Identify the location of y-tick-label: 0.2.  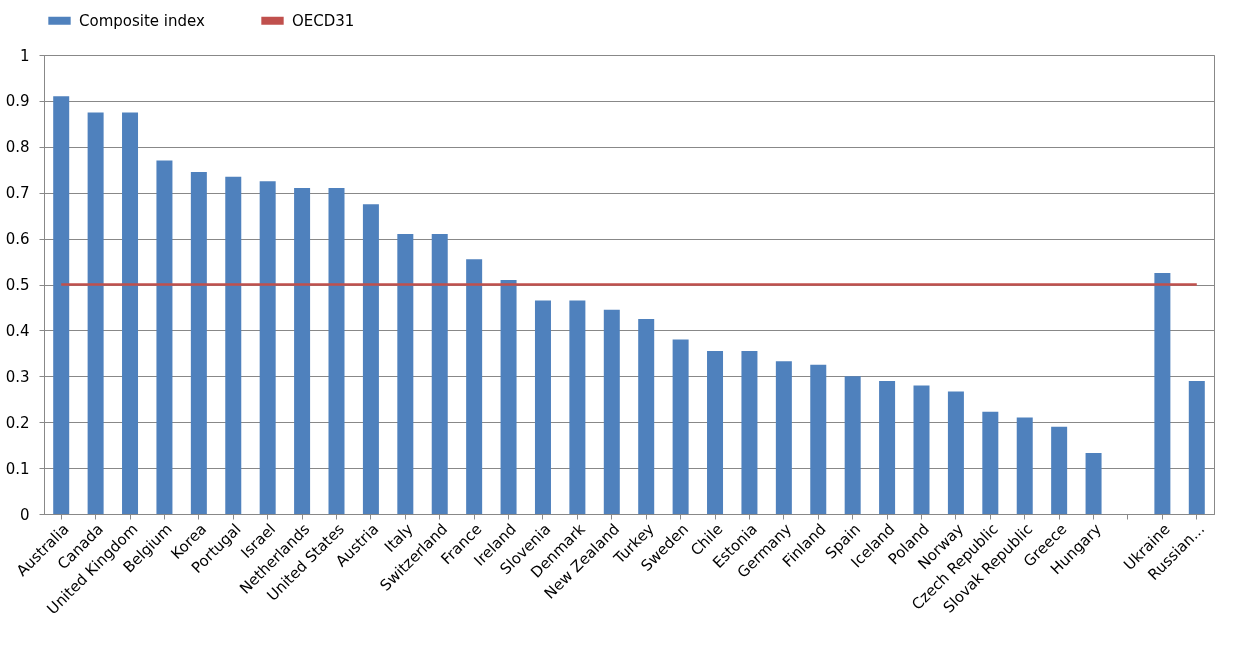
(17, 422).